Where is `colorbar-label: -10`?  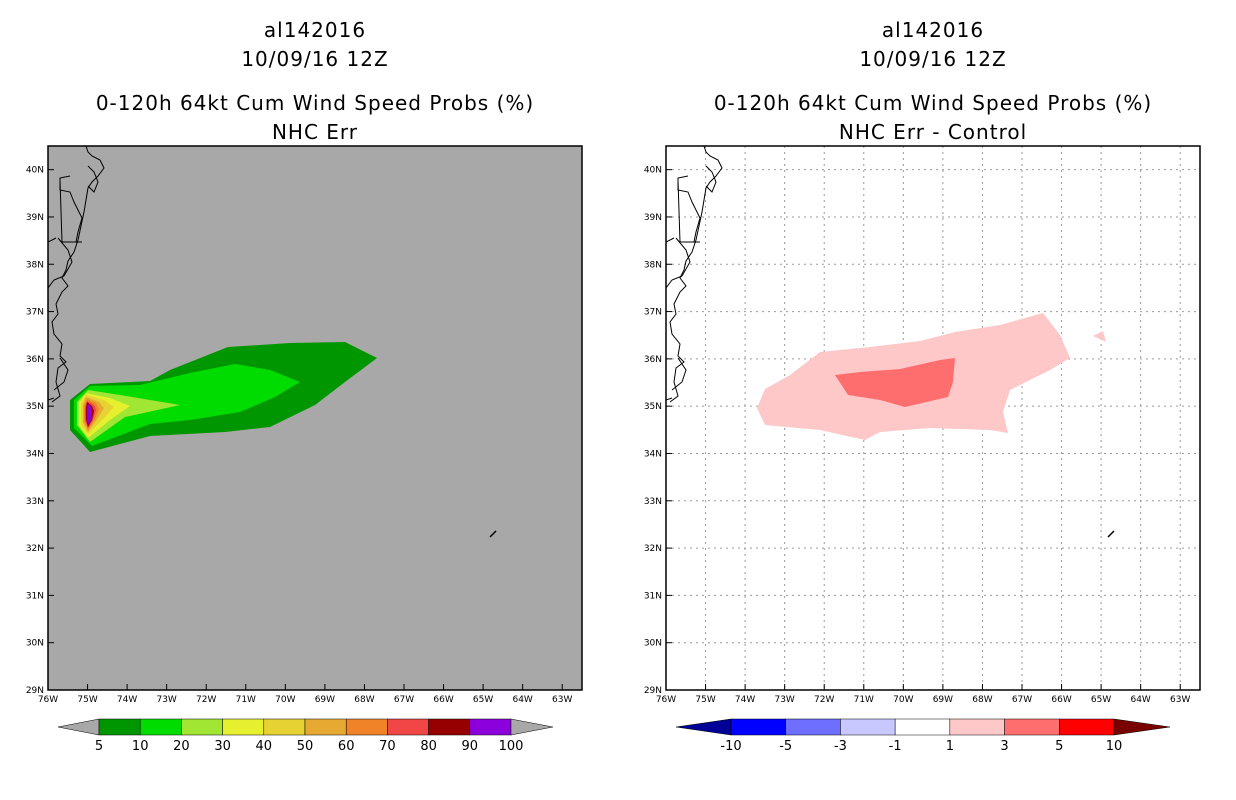
colorbar-label: -10 is located at coordinates (730, 746).